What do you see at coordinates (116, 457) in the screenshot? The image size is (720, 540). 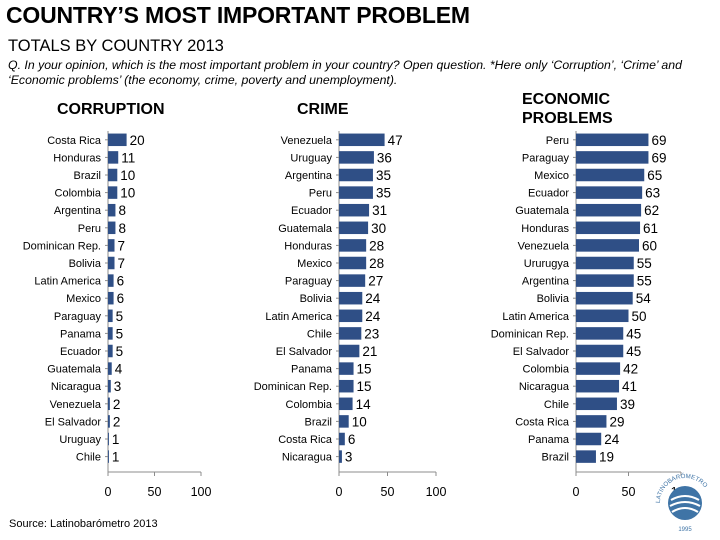 I see `value-label-corruption: 1` at bounding box center [116, 457].